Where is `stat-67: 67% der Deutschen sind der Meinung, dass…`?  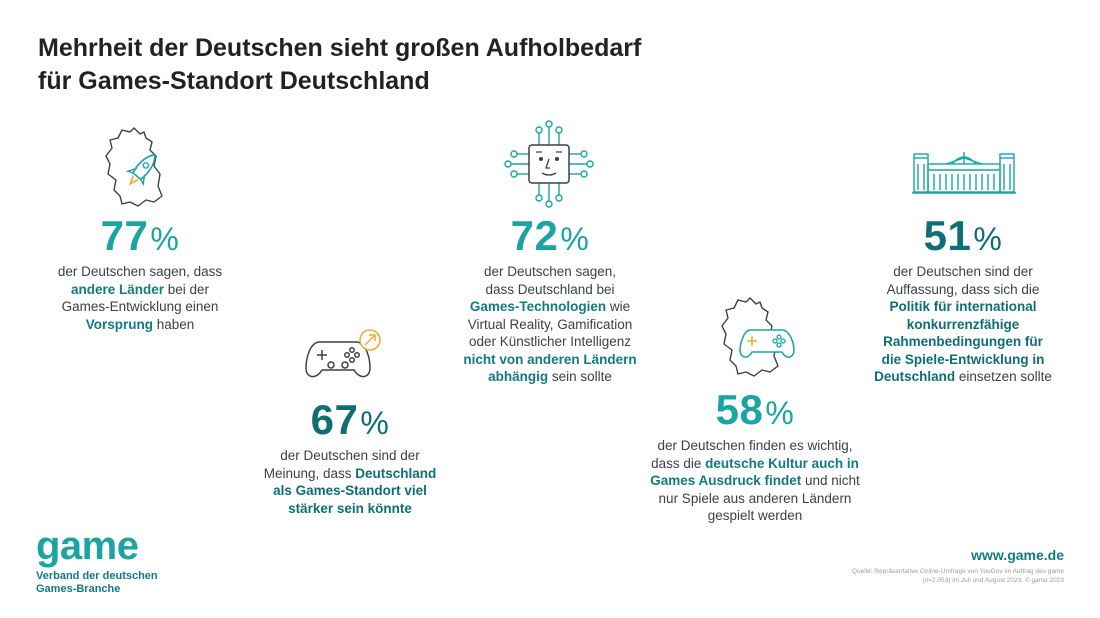
stat-67: 67% der Deutschen sind der Meinung, dass… is located at coordinates (350, 457).